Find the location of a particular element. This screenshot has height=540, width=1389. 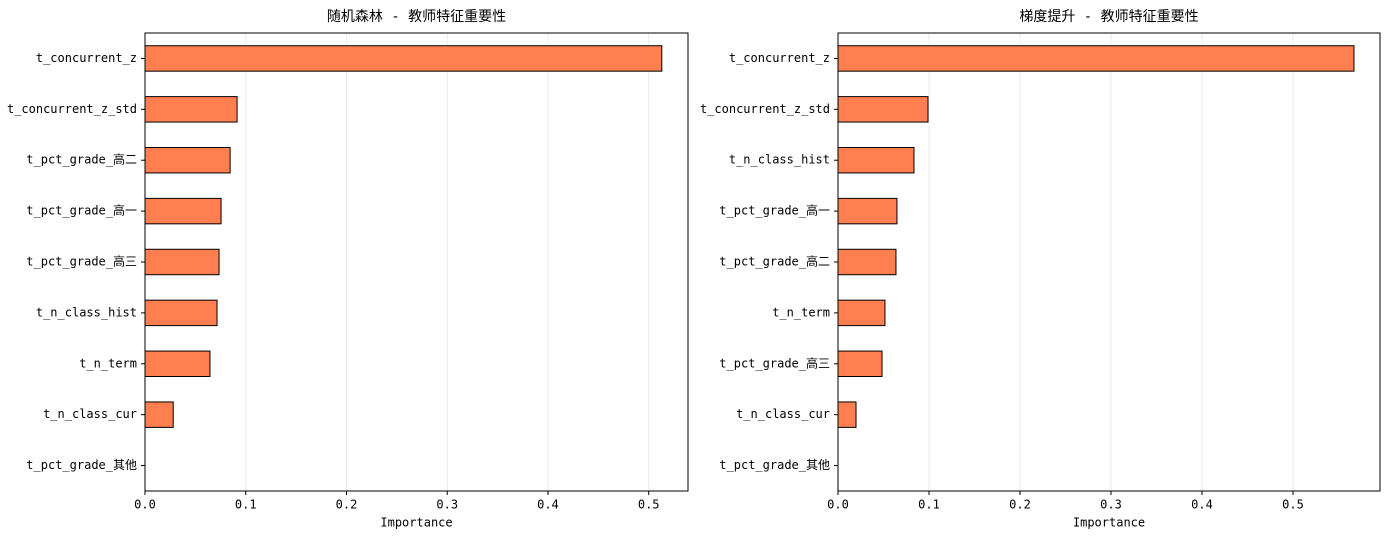

chart-title: 梯度提升 - 教师特征重要性 is located at coordinates (1108, 17).